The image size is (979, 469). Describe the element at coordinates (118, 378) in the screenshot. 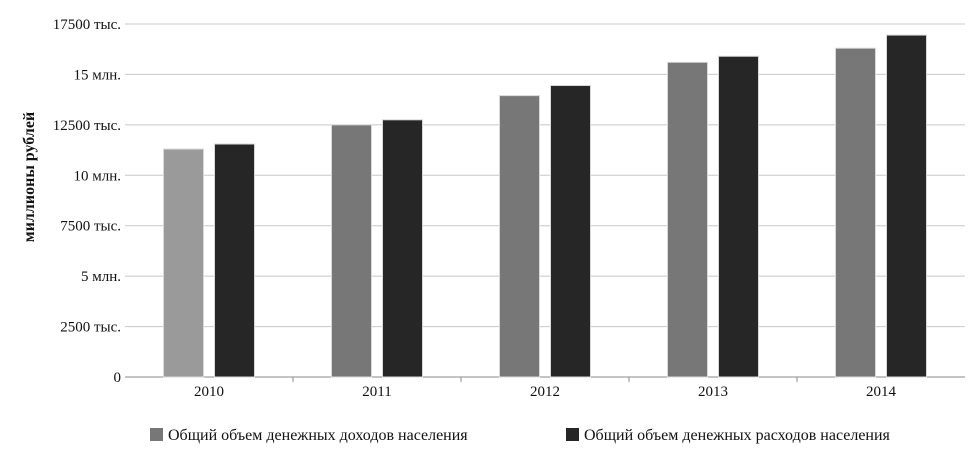

I see `y-tick-label: 0` at that location.